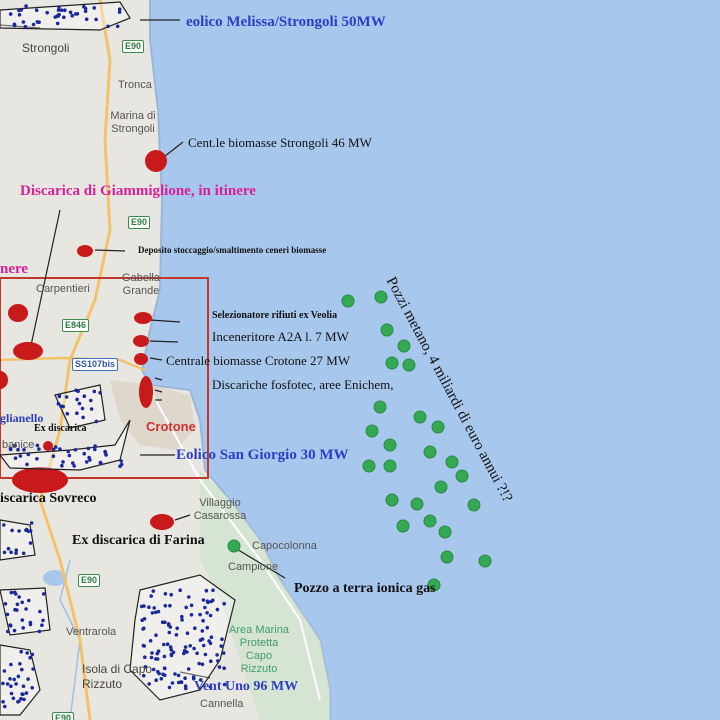 Image resolution: width=720 pixels, height=720 pixels. What do you see at coordinates (63, 289) in the screenshot?
I see `place-carpentieri: Carpentieri` at bounding box center [63, 289].